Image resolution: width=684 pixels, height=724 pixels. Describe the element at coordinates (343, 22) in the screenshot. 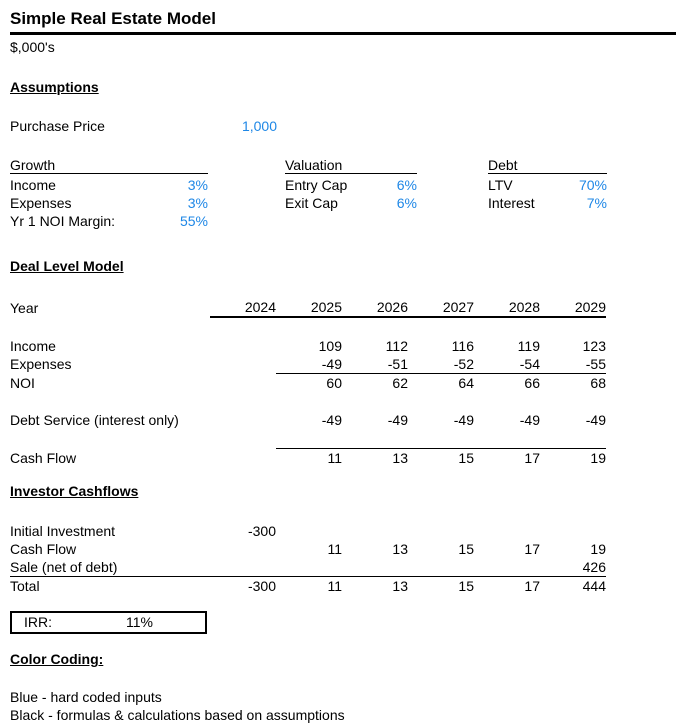

I see `page-title: Simple Real Estate Model` at that location.